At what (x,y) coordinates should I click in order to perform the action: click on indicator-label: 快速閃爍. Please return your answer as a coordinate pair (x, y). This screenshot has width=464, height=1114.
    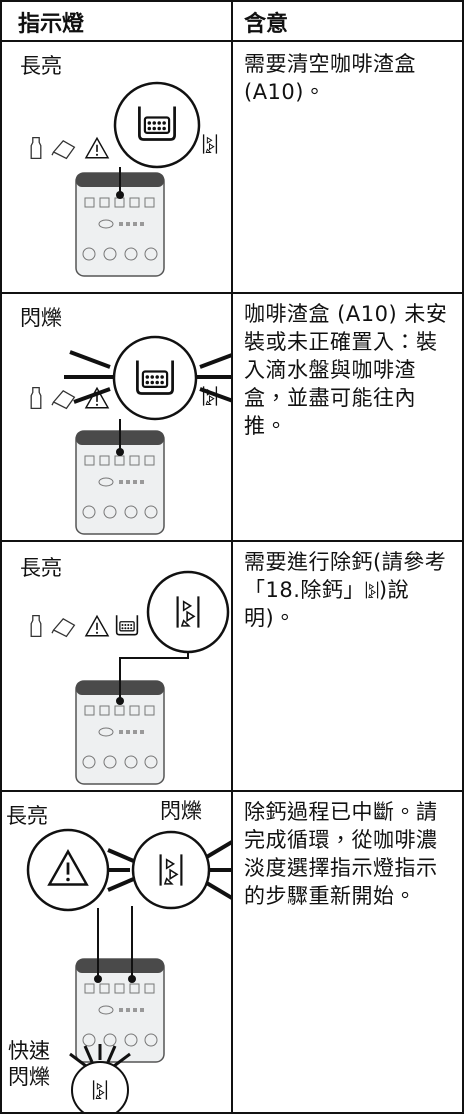
    Looking at the image, I should click on (29, 1064).